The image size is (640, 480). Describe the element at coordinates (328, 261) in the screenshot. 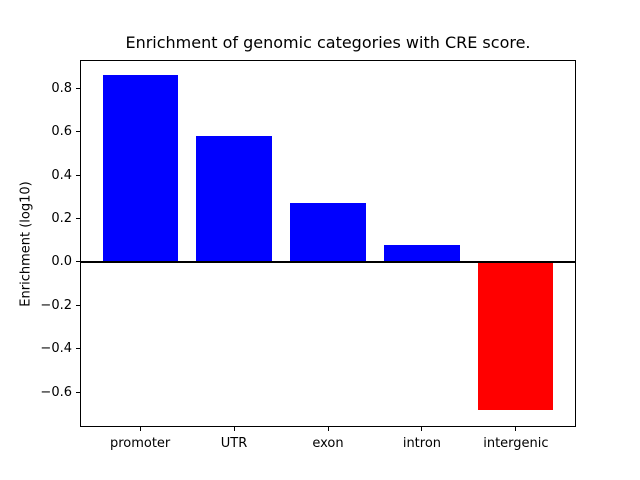

I see `zero-axhline` at that location.